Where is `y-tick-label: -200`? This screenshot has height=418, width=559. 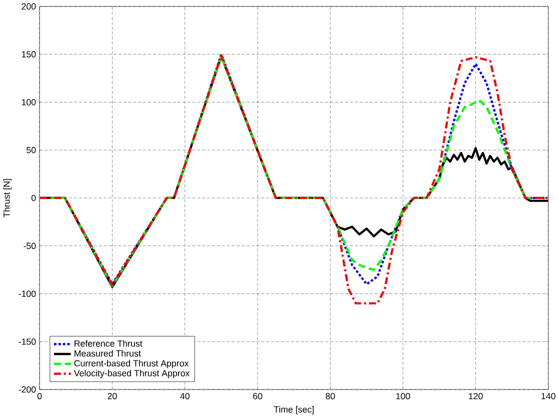 y-tick-label: -200 is located at coordinates (27, 389).